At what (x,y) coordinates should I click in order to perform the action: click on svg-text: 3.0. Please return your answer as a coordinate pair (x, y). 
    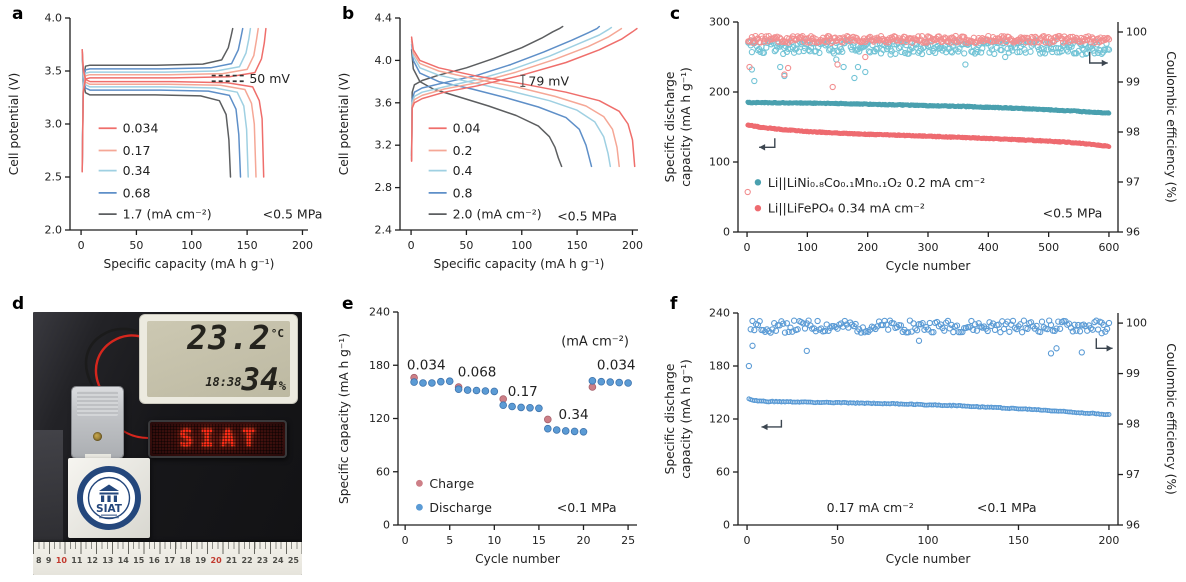
    Looking at the image, I should click on (54, 124).